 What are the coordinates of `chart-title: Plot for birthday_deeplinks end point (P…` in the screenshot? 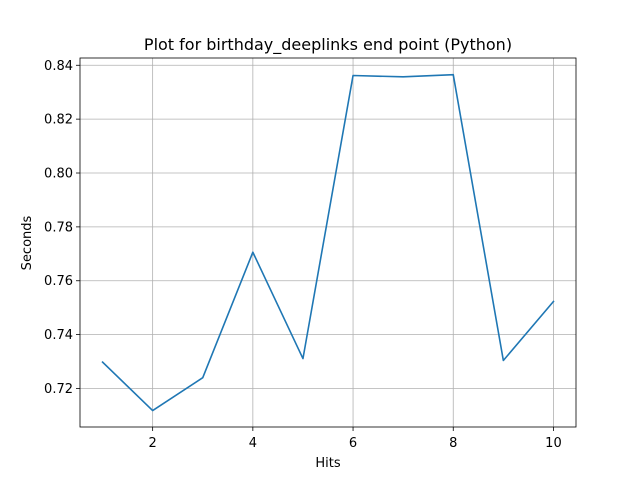 It's located at (328, 45).